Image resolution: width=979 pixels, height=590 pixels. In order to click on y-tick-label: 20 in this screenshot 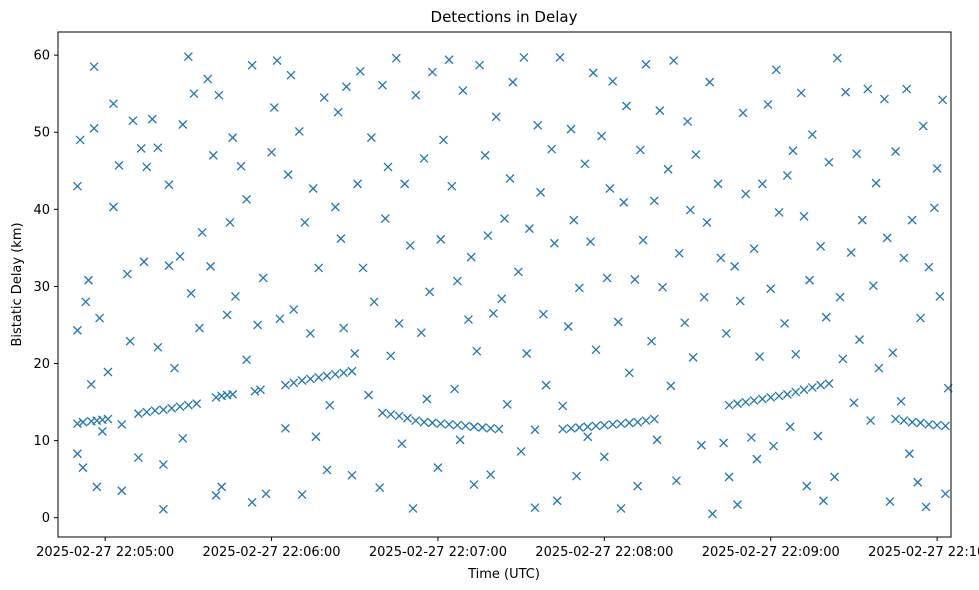, I will do `click(41, 364)`.